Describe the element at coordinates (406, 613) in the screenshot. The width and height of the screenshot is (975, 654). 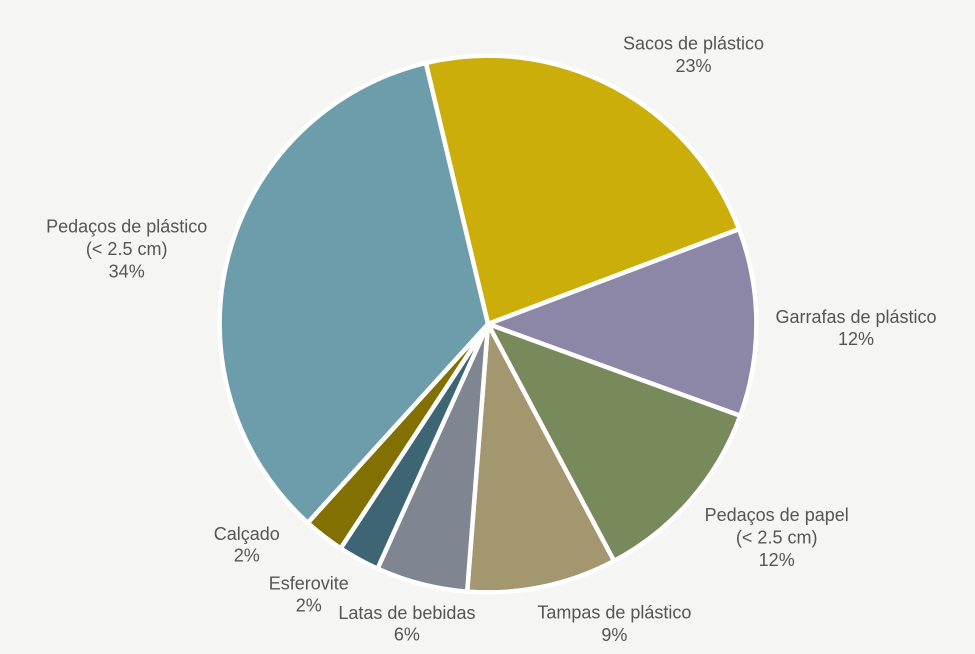
I see `svg-text: Latas de bebidas` at that location.